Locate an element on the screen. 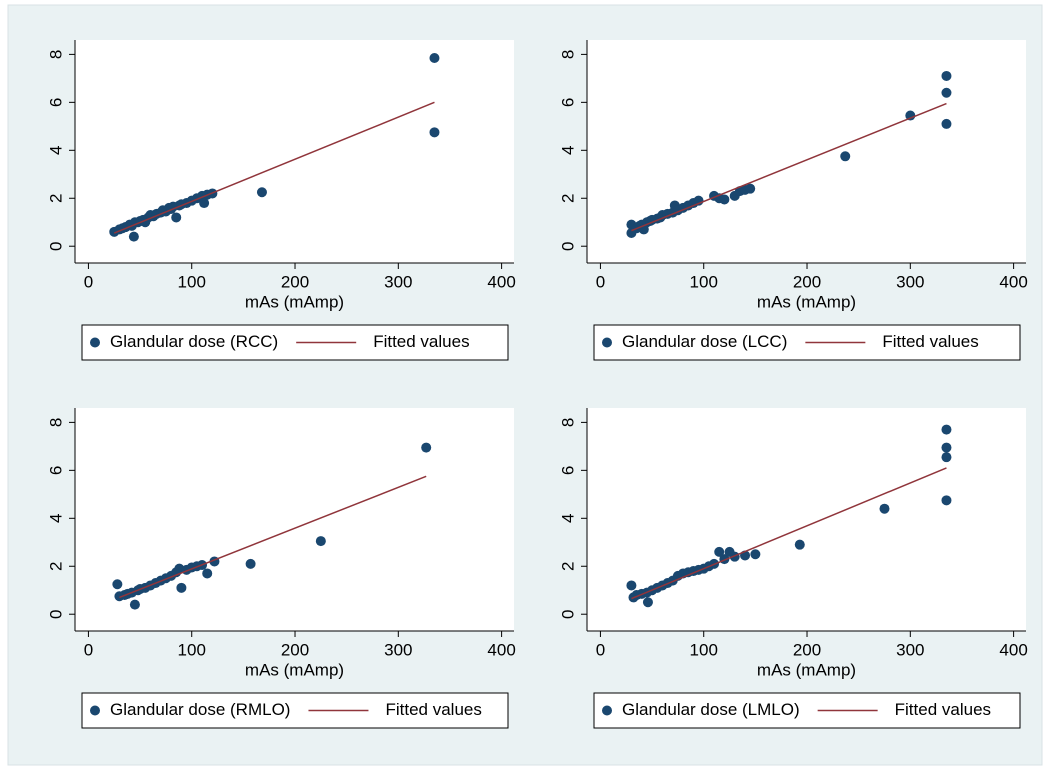  legend-label: Glandular dose (RCC) is located at coordinates (194, 341).